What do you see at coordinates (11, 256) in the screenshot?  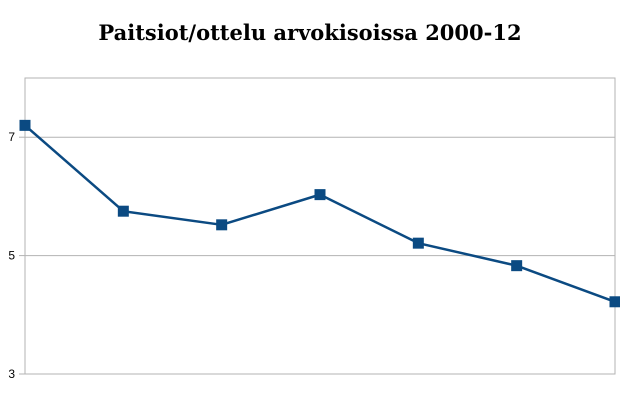 I see `y-tick-label-5: 5` at bounding box center [11, 256].